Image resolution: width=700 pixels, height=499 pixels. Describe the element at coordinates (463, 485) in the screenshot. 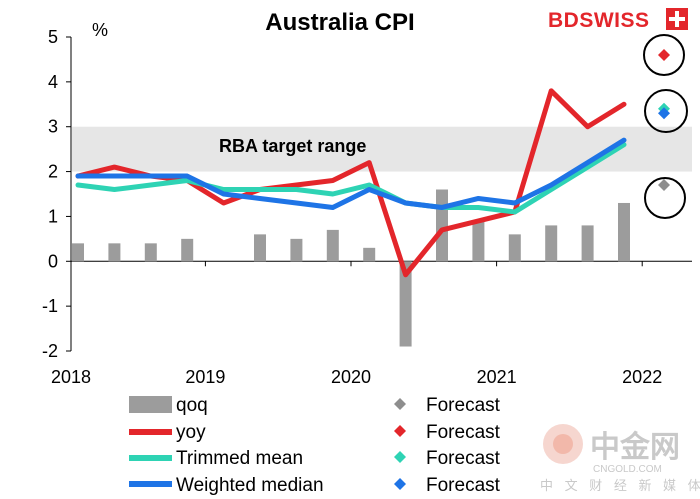

I see `legend-forecast-label-weighted-median: Forecast` at that location.